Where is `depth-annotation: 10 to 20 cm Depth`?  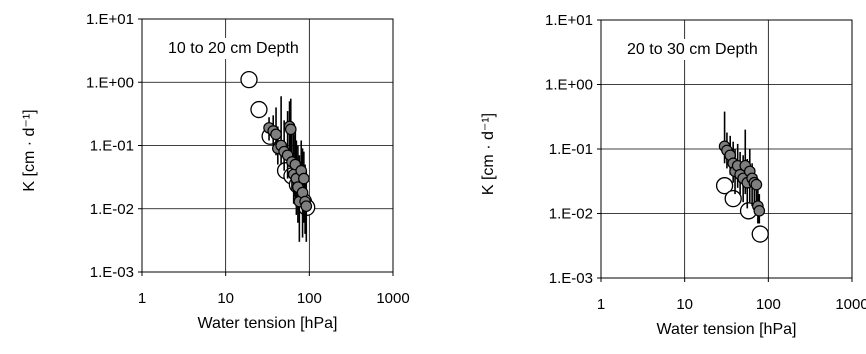
depth-annotation: 10 to 20 cm Depth is located at coordinates (233, 48).